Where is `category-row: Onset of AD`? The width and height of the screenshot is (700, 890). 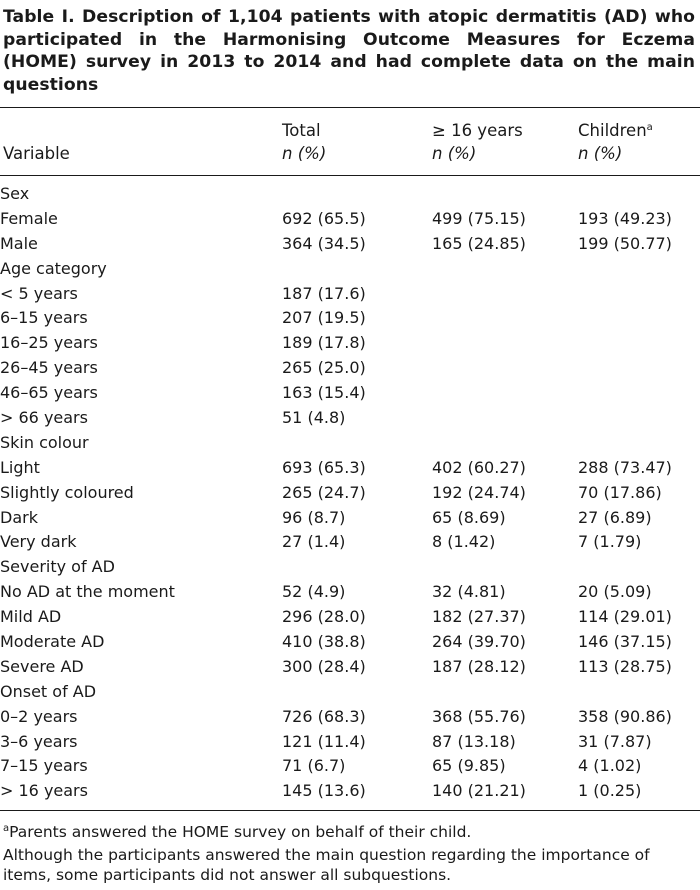 category-row: Onset of AD is located at coordinates (350, 691).